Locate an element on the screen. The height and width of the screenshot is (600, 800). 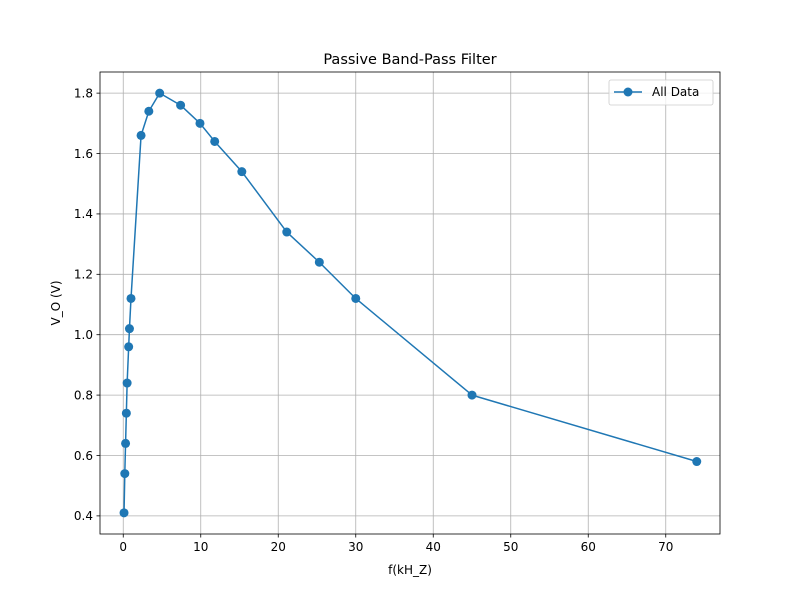
y-tick-label: 1.0 is located at coordinates (83, 335).